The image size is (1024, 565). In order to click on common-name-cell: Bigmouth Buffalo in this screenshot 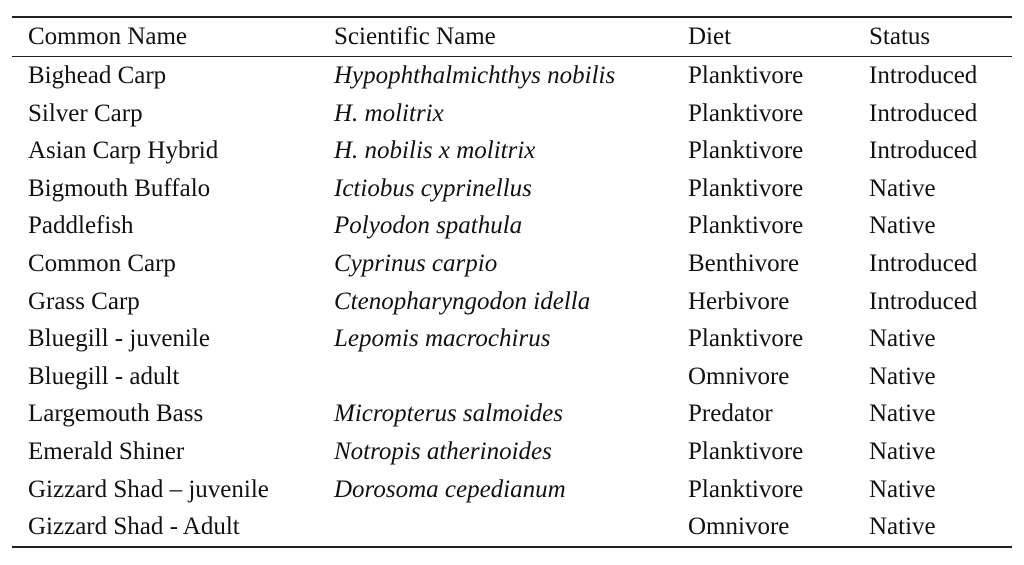, I will do `click(119, 188)`.